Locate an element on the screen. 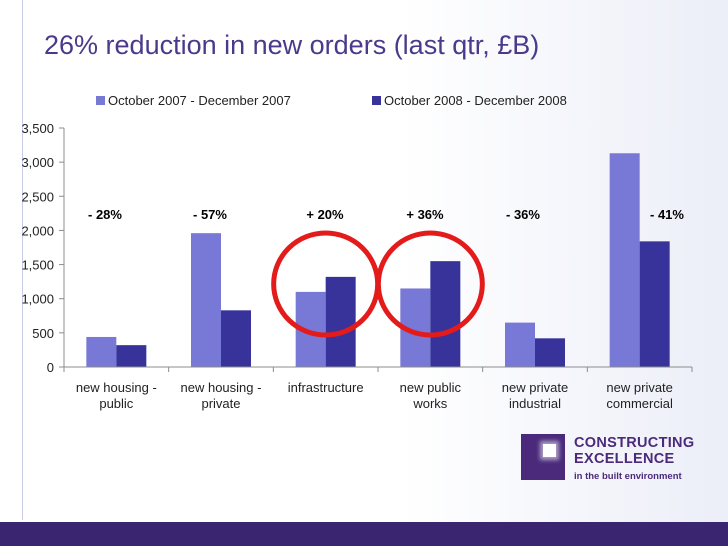  logo-tagline: in the built environment is located at coordinates (628, 476).